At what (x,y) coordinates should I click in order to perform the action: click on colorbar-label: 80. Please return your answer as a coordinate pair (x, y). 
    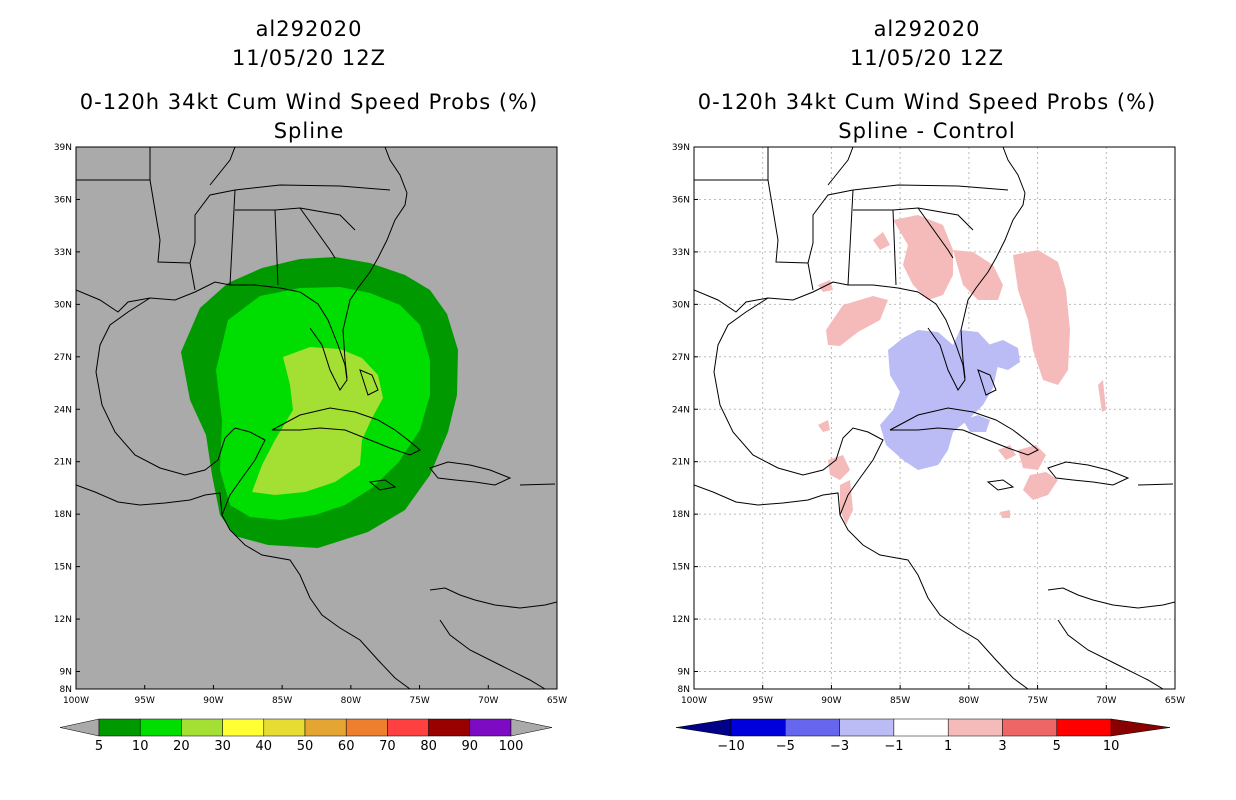
    Looking at the image, I should click on (428, 746).